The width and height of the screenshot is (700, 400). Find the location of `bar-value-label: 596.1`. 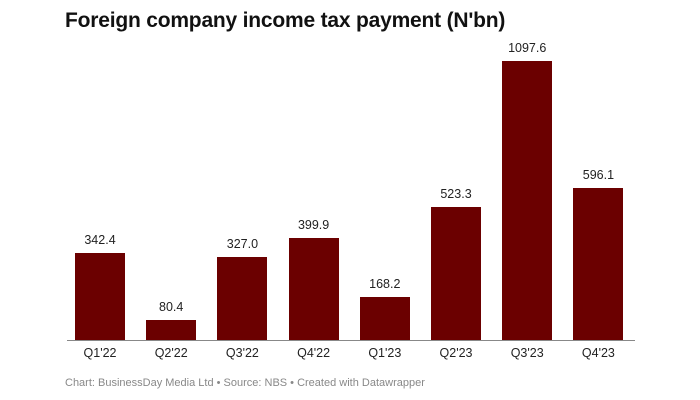

bar-value-label: 596.1 is located at coordinates (598, 175).